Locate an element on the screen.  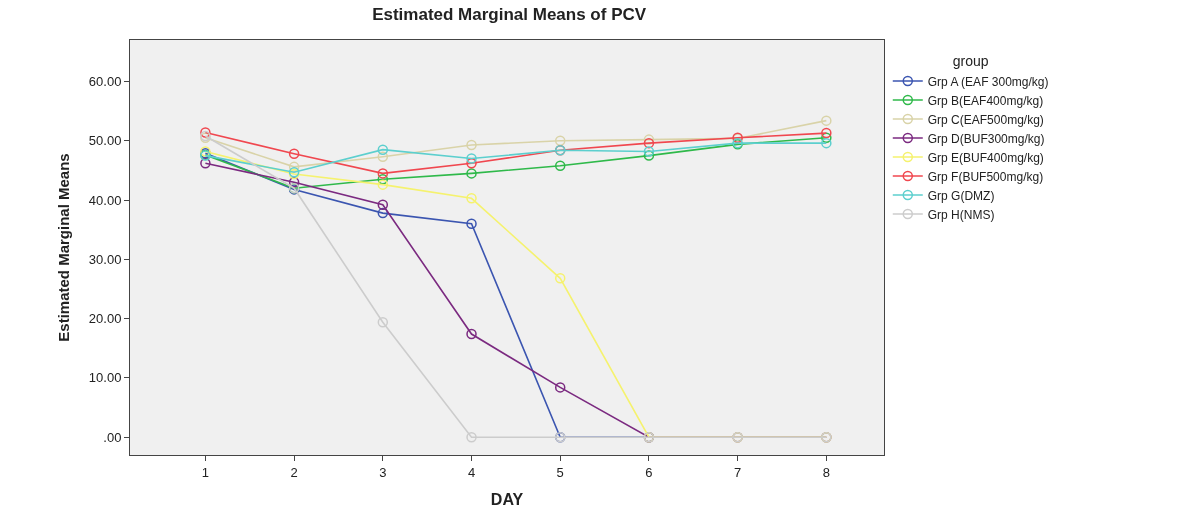
y-tick-label: 20.00 is located at coordinates (105, 319).